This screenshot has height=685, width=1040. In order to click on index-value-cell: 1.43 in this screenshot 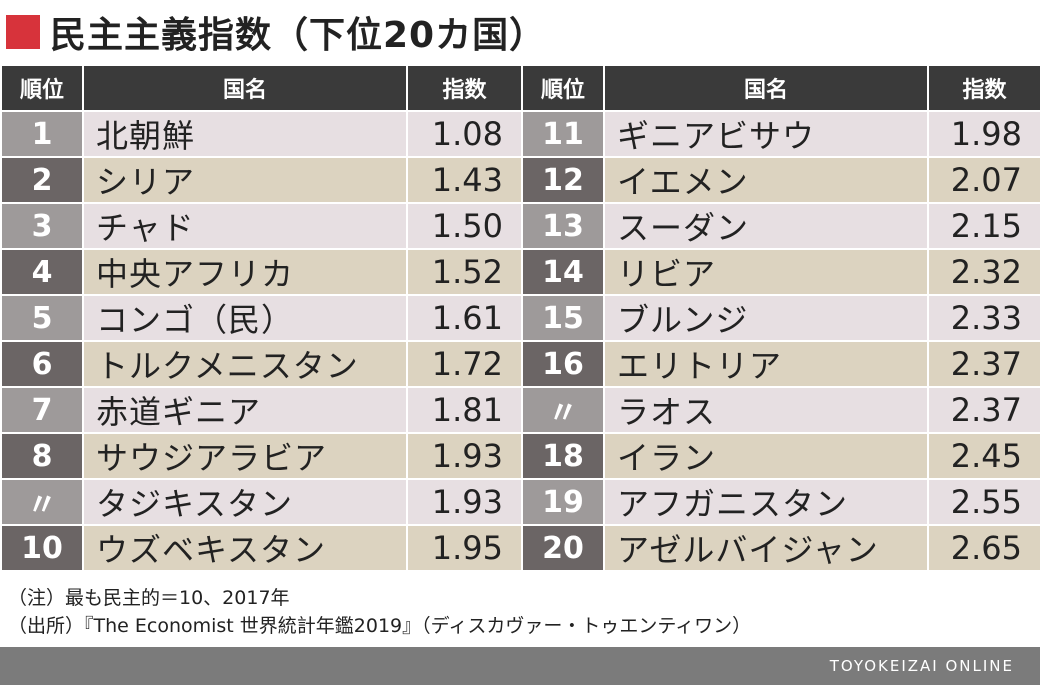, I will do `click(464, 181)`.